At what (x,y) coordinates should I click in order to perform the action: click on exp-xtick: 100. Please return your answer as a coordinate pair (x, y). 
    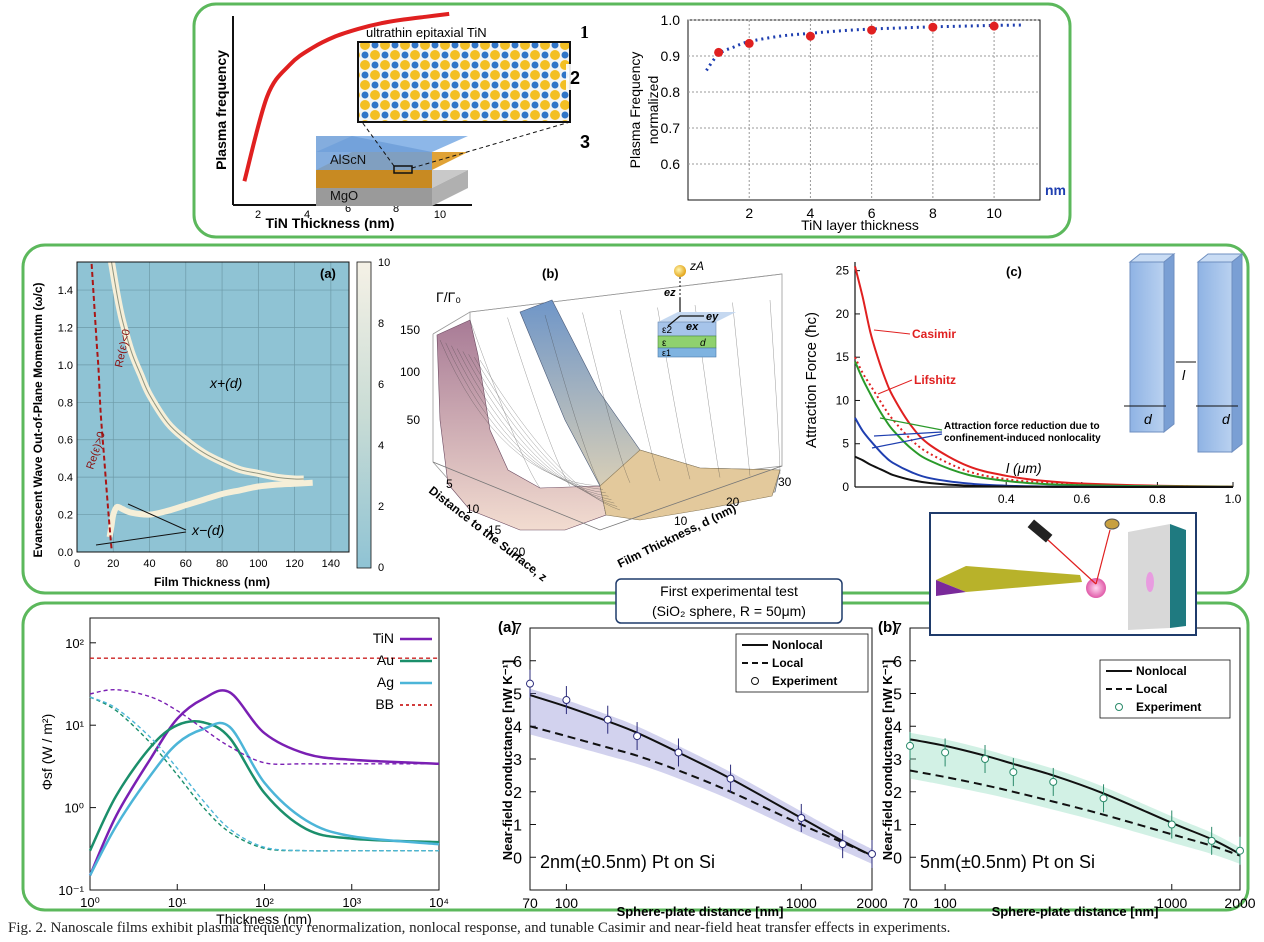
    Looking at the image, I should click on (567, 903).